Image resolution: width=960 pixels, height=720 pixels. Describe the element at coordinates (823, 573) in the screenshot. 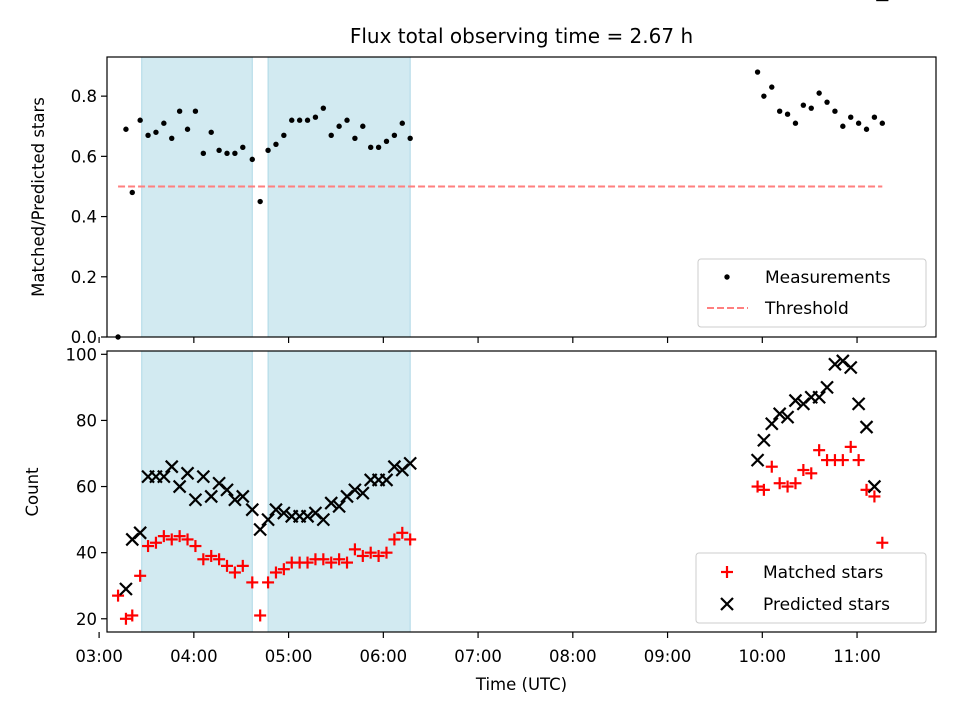

I see `legend-matched-label: Matched stars` at that location.